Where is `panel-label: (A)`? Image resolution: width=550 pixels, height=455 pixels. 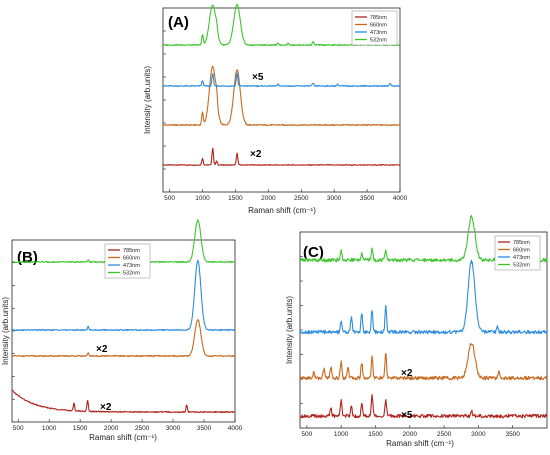 panel-label: (A) is located at coordinates (178, 22).